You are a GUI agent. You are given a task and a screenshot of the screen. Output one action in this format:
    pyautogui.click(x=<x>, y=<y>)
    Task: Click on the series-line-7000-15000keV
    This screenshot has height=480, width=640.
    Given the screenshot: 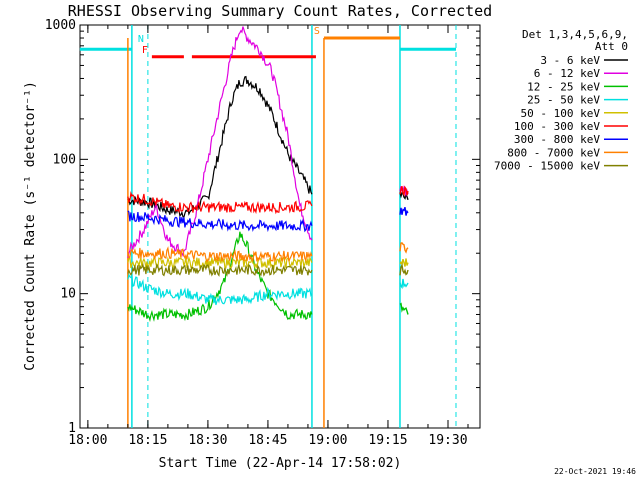 What is the action you would take?
    pyautogui.click(x=220, y=269)
    